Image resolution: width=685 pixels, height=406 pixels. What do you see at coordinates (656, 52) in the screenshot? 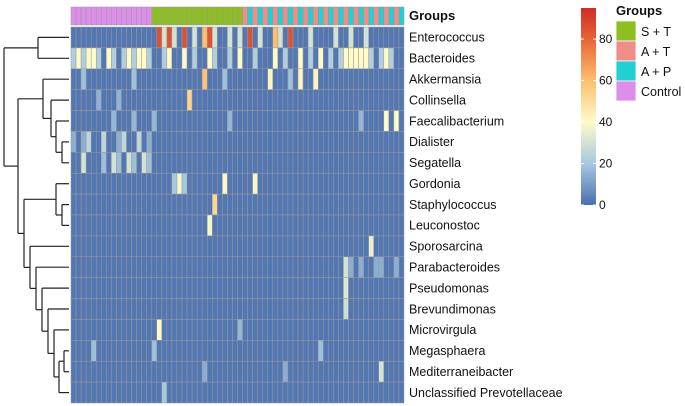
I see `group-legend-label: A + T` at bounding box center [656, 52].